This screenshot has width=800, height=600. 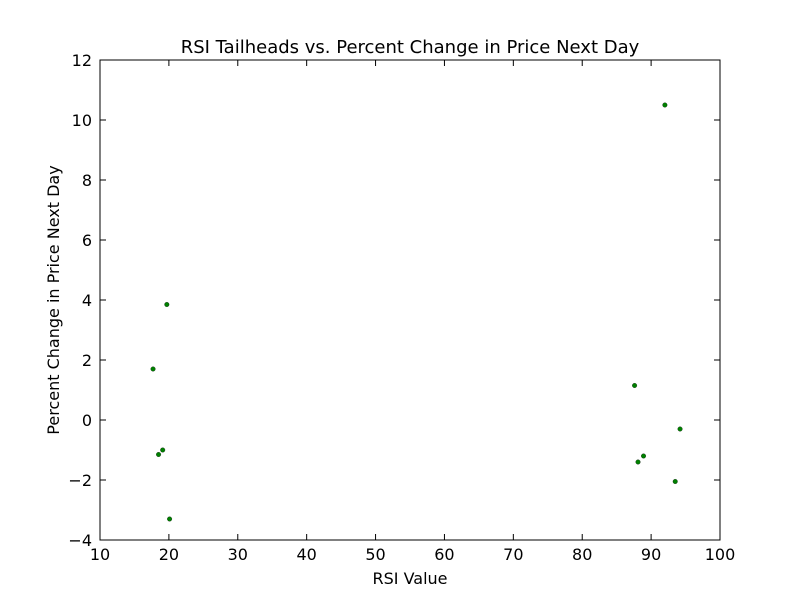 What do you see at coordinates (651, 554) in the screenshot?
I see `x-tick-label: 90` at bounding box center [651, 554].